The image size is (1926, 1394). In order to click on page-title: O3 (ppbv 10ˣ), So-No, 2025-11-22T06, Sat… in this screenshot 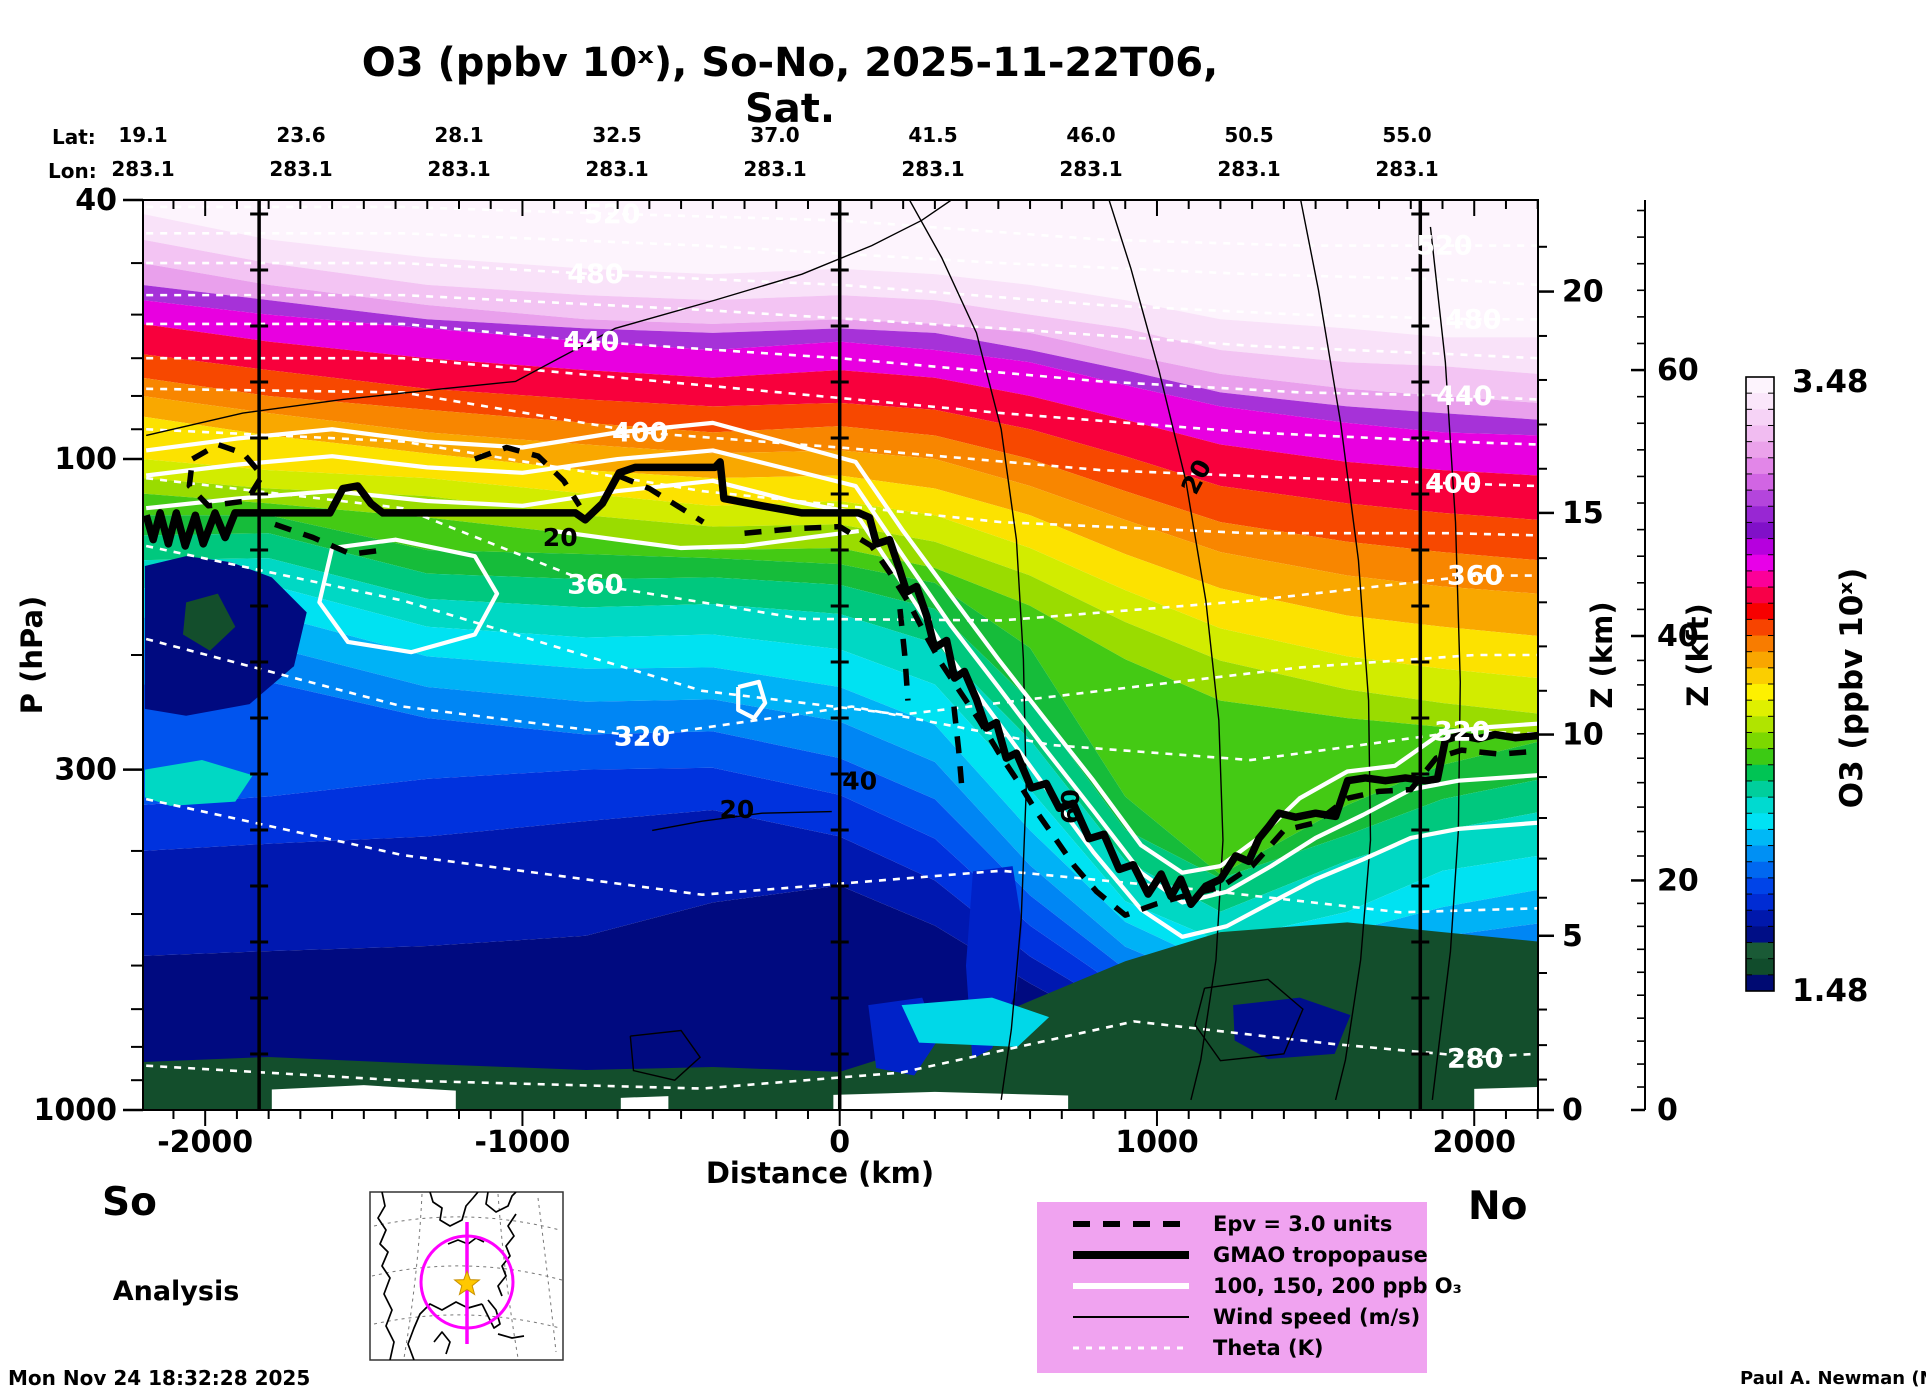, I will do `click(790, 86)`.